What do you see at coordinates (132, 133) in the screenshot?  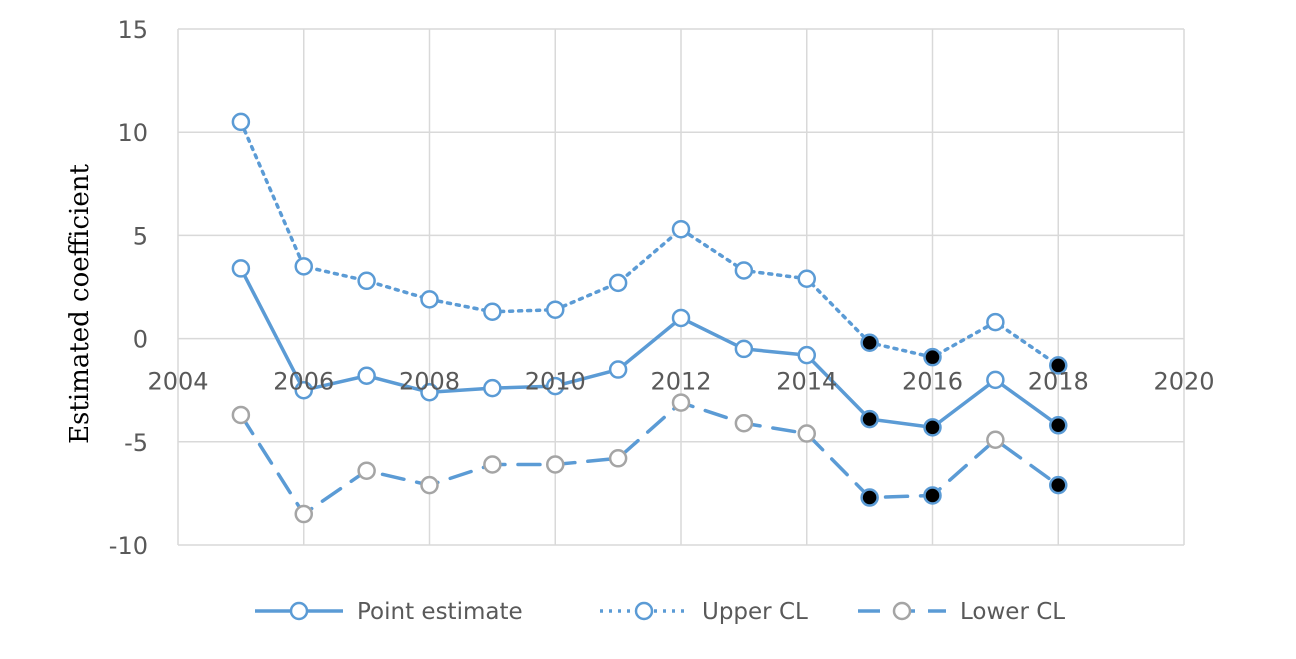 I see `y-tick-label: 10` at bounding box center [132, 133].